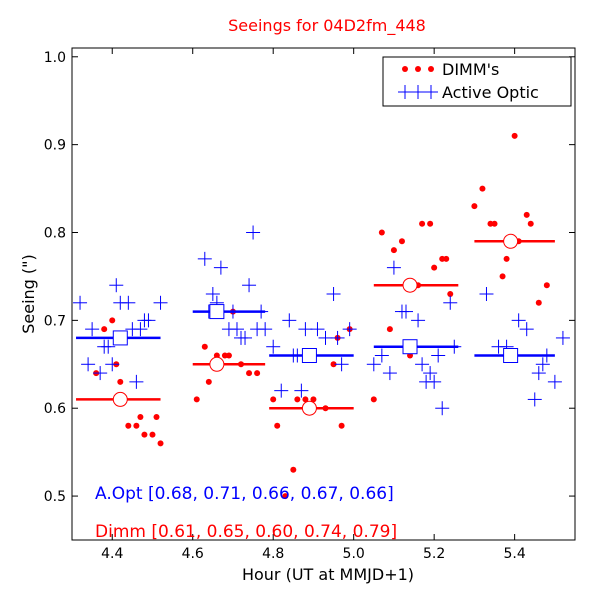  I want to click on legend-box, so click(477, 81).